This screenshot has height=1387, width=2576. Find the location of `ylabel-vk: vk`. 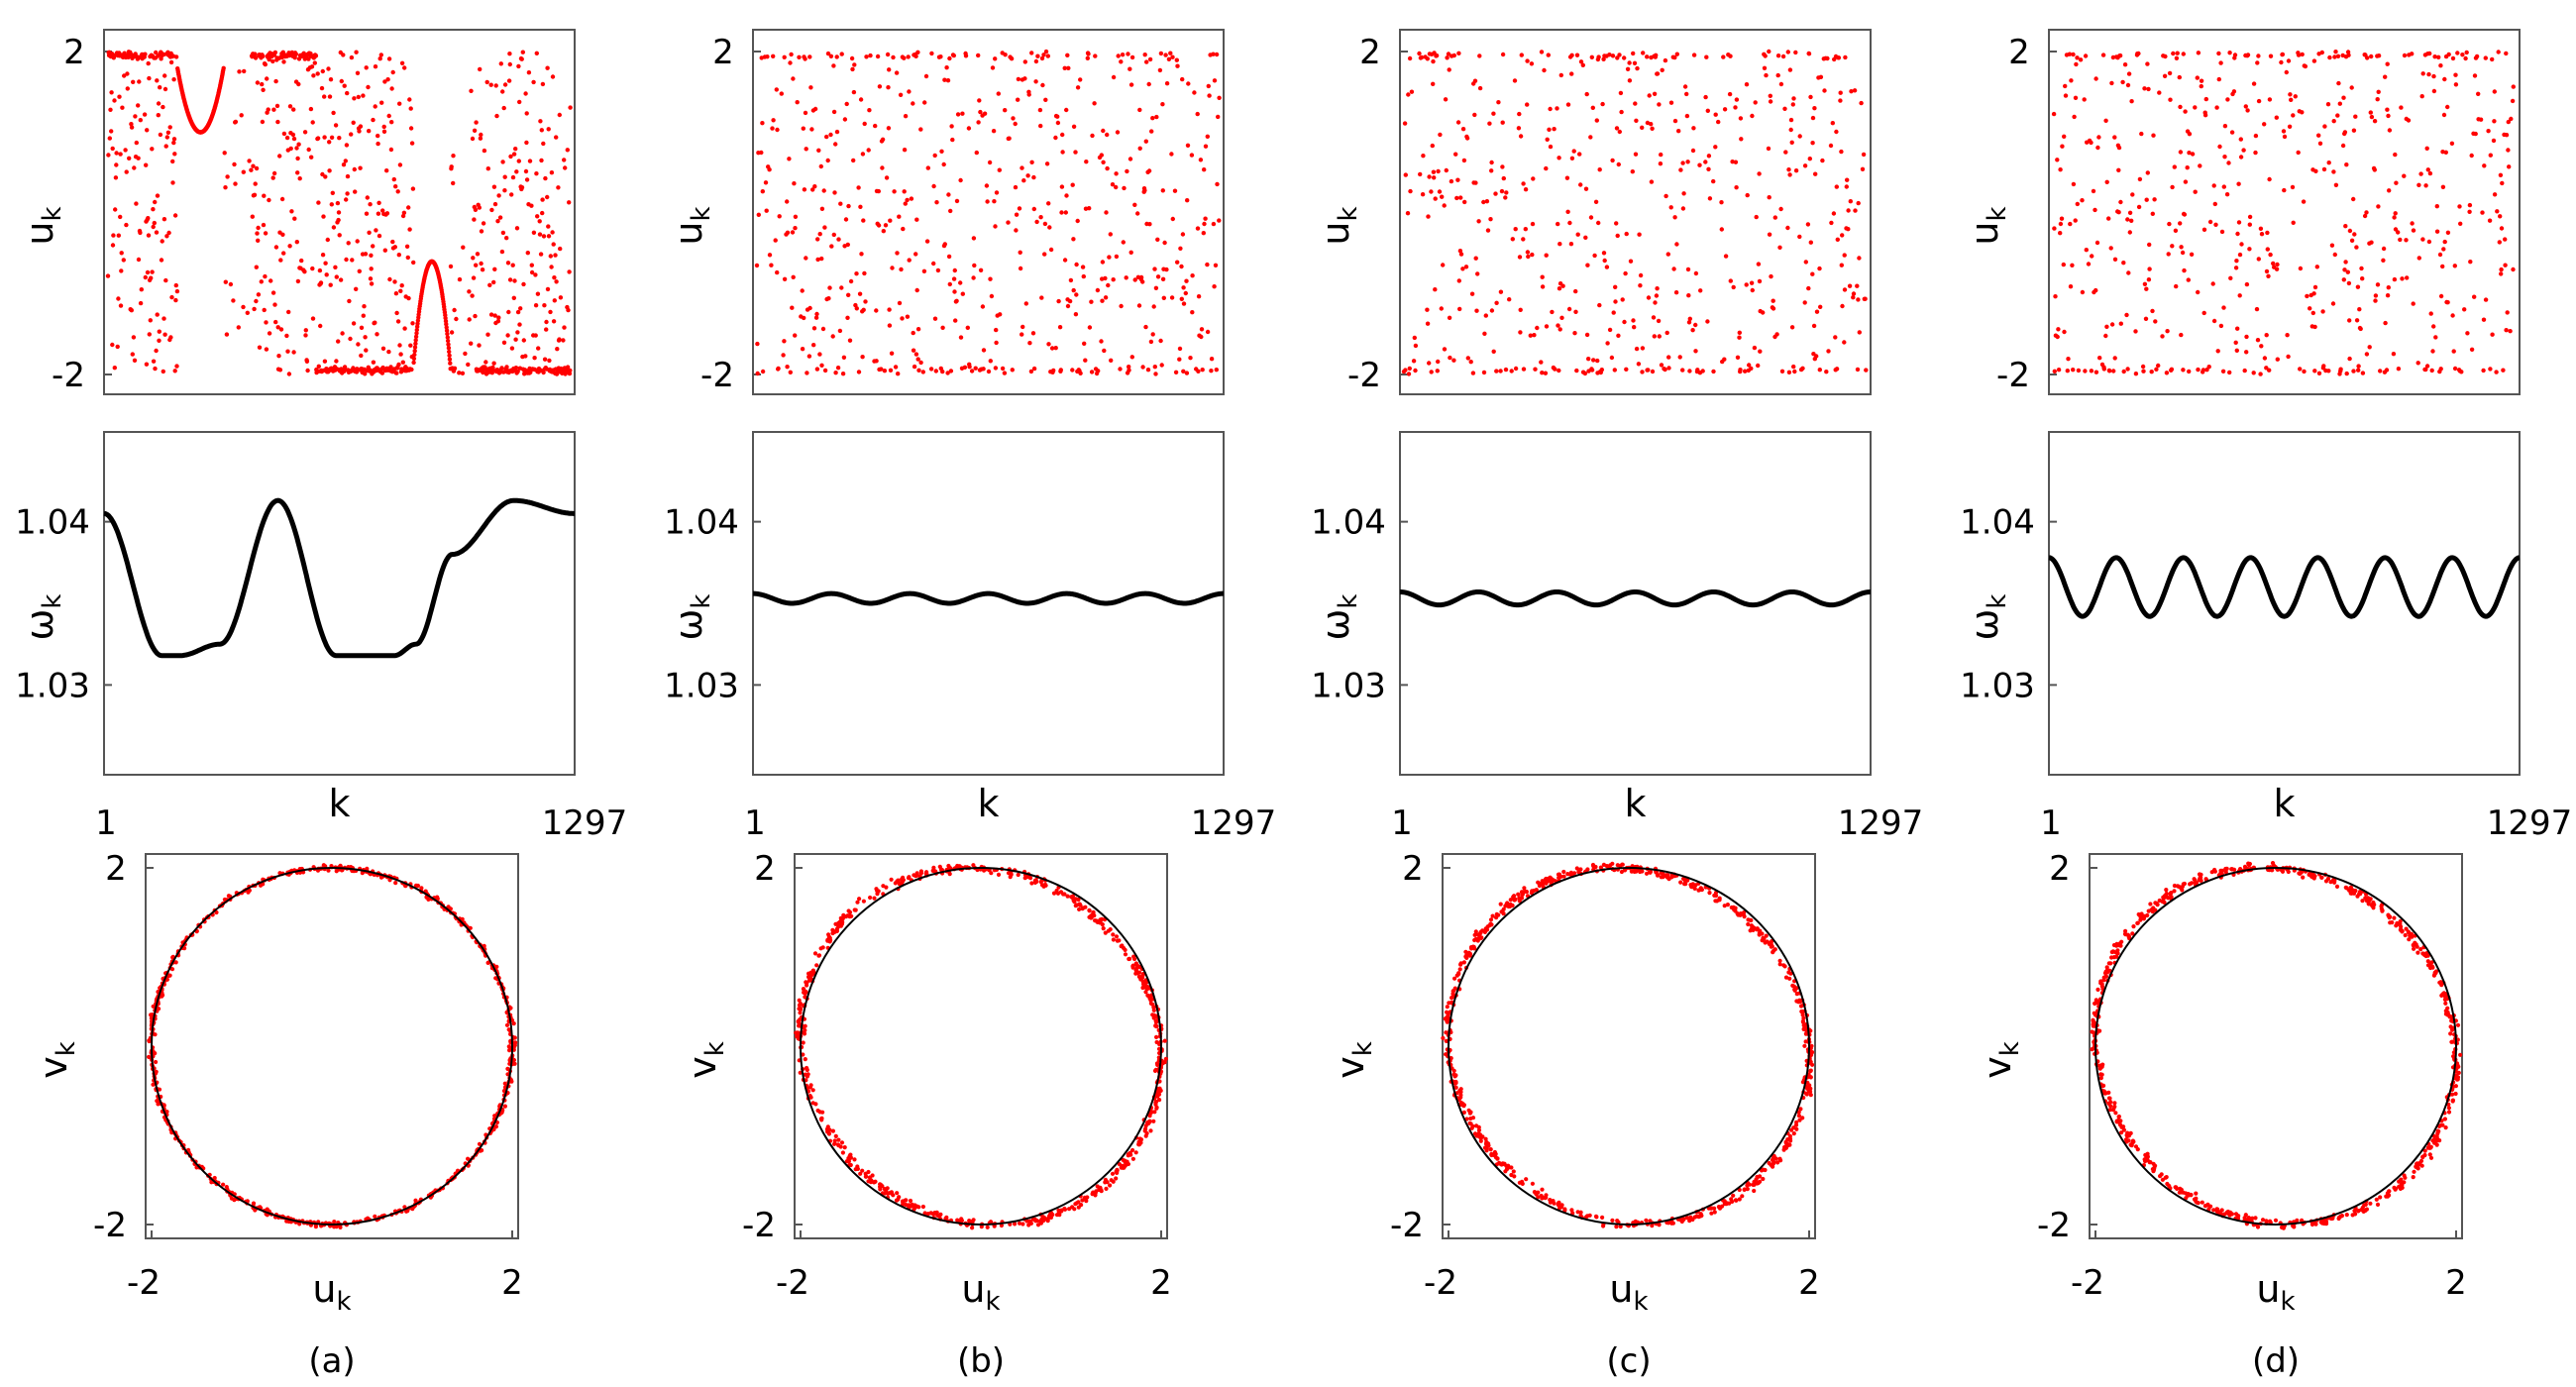

ylabel-vk: vk is located at coordinates (705, 1060).